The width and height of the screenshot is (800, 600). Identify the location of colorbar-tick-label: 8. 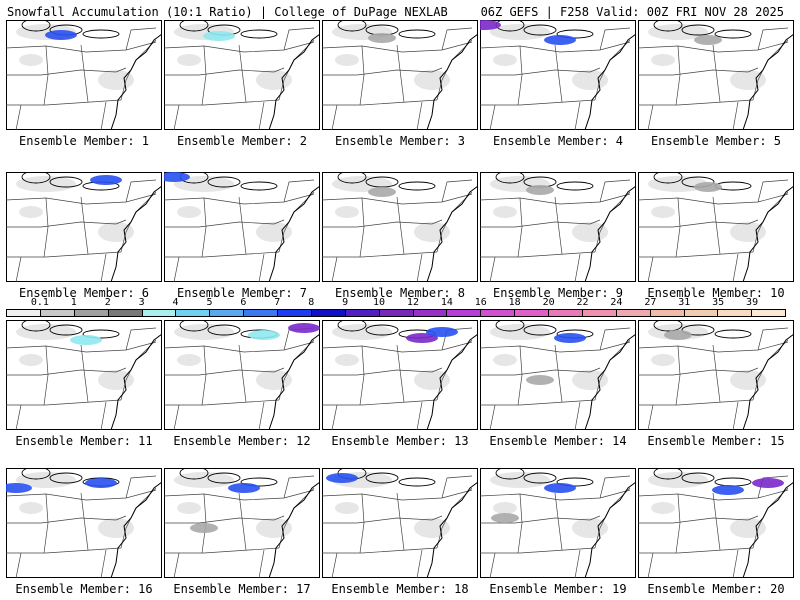
(311, 302).